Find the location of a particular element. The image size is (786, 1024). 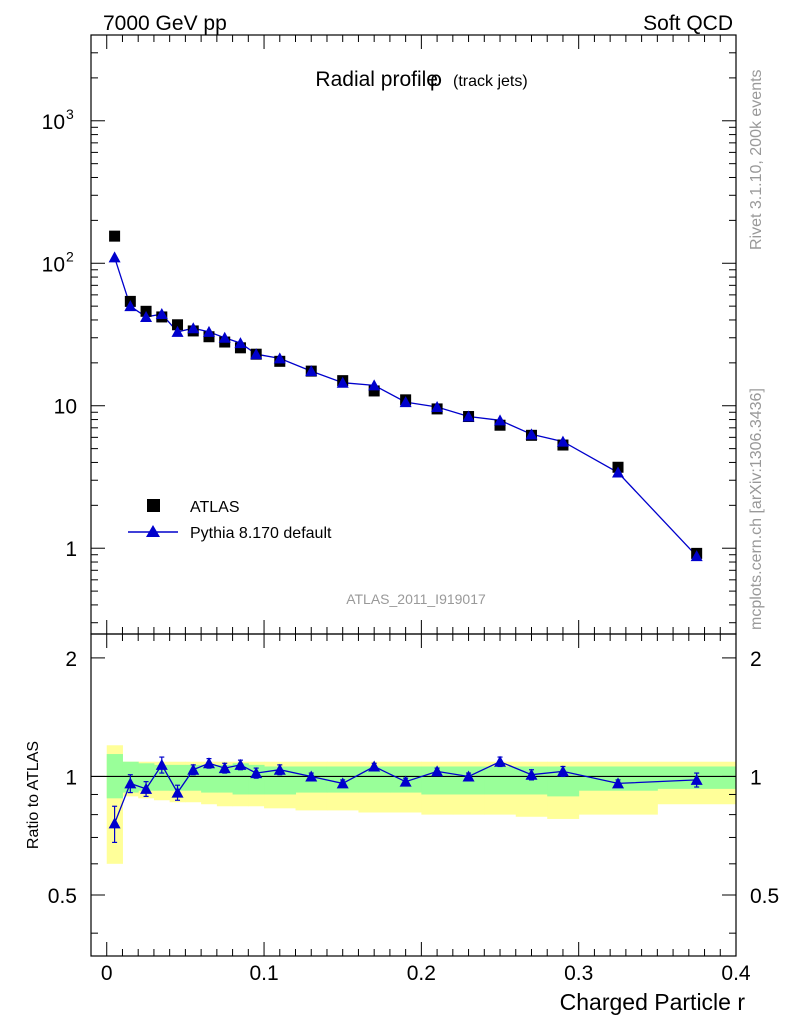

header-collision-label: 7000 GeV pp is located at coordinates (165, 23).